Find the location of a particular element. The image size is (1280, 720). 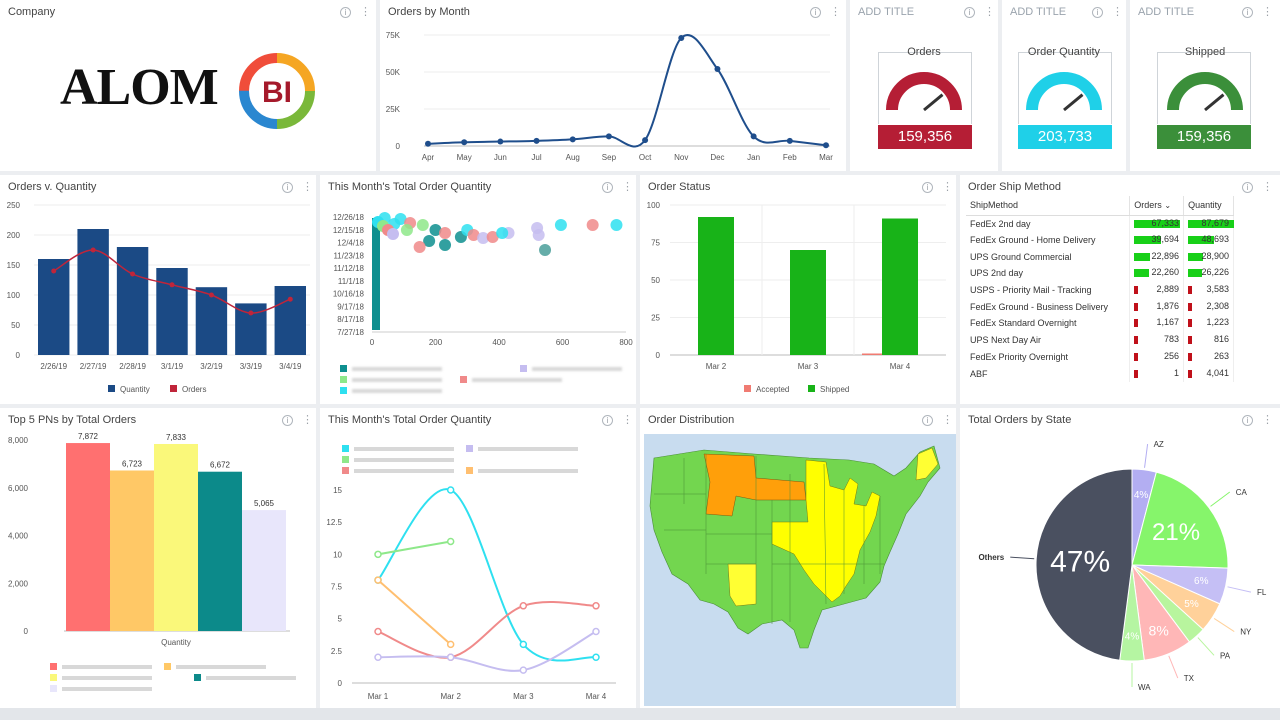

panel-title: Order Distribution is located at coordinates (691, 420).